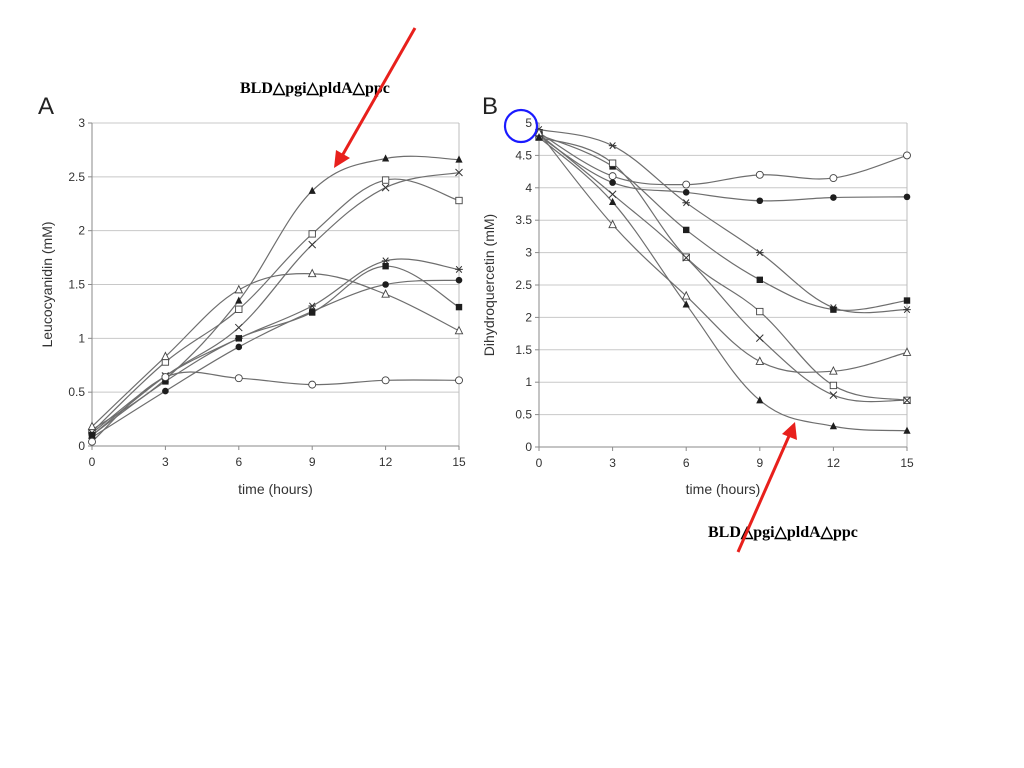 This screenshot has height=768, width=1024. I want to click on y-tick-label: 4.5, so click(523, 155).